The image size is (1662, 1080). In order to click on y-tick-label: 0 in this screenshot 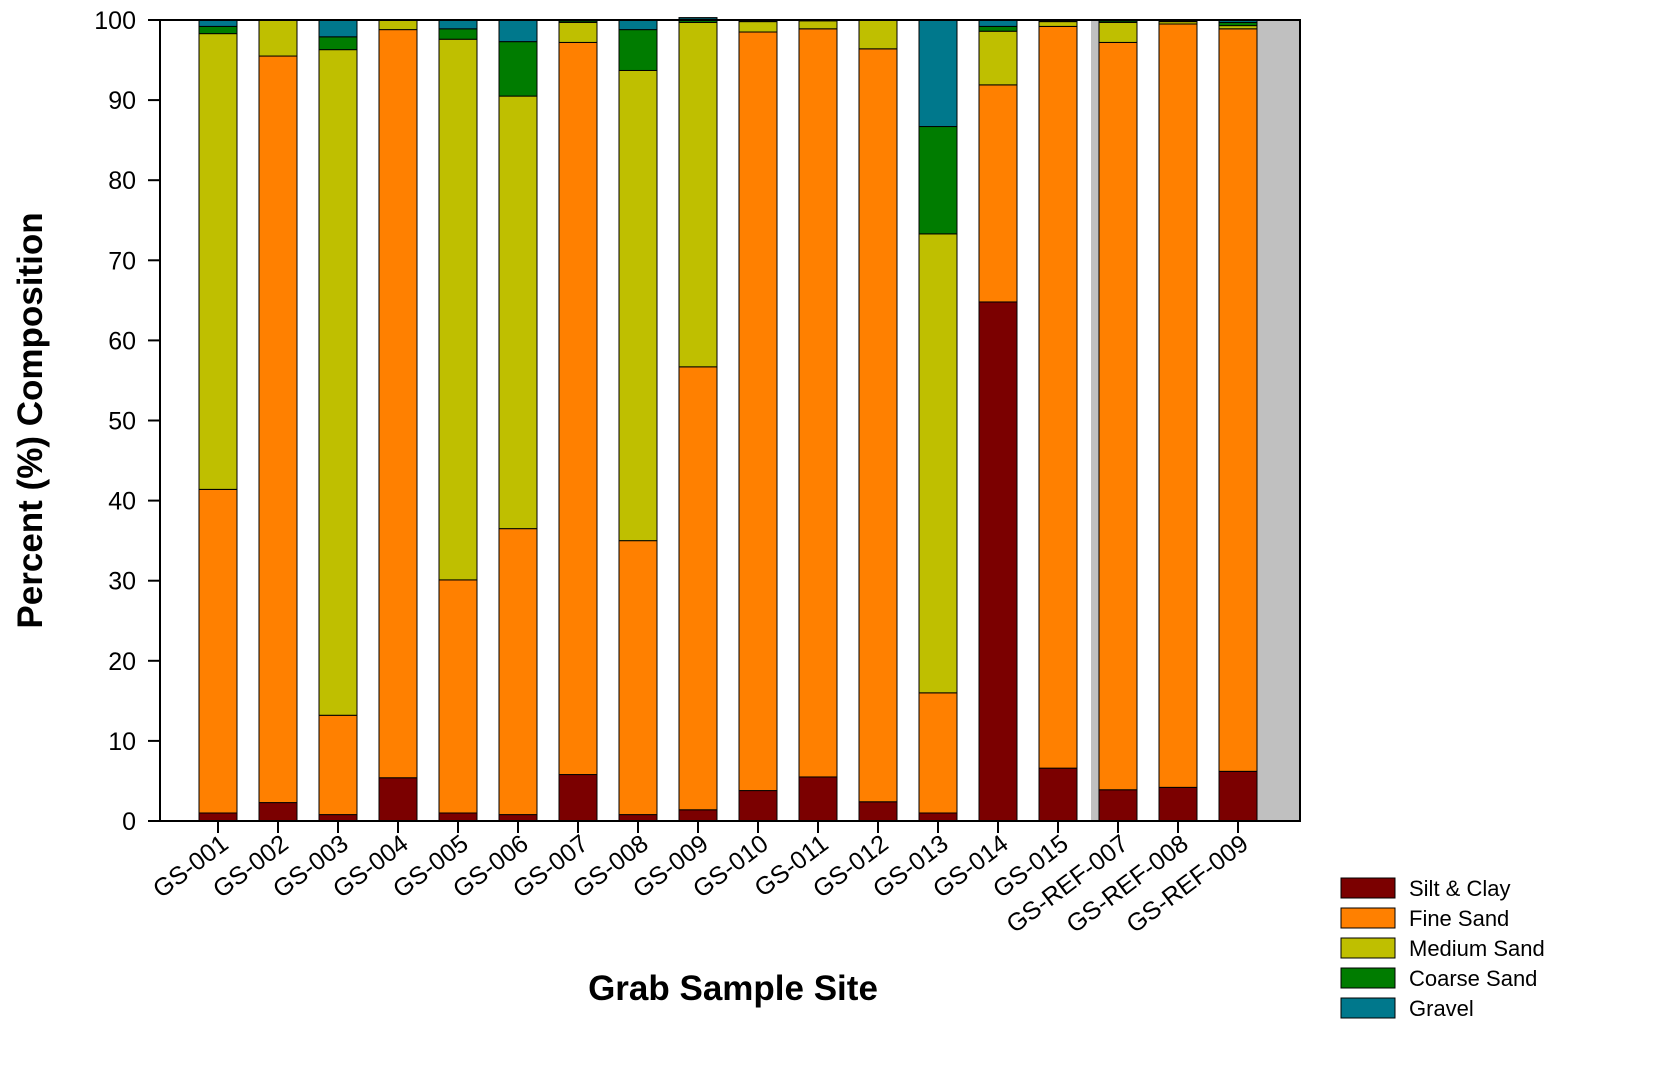, I will do `click(129, 822)`.